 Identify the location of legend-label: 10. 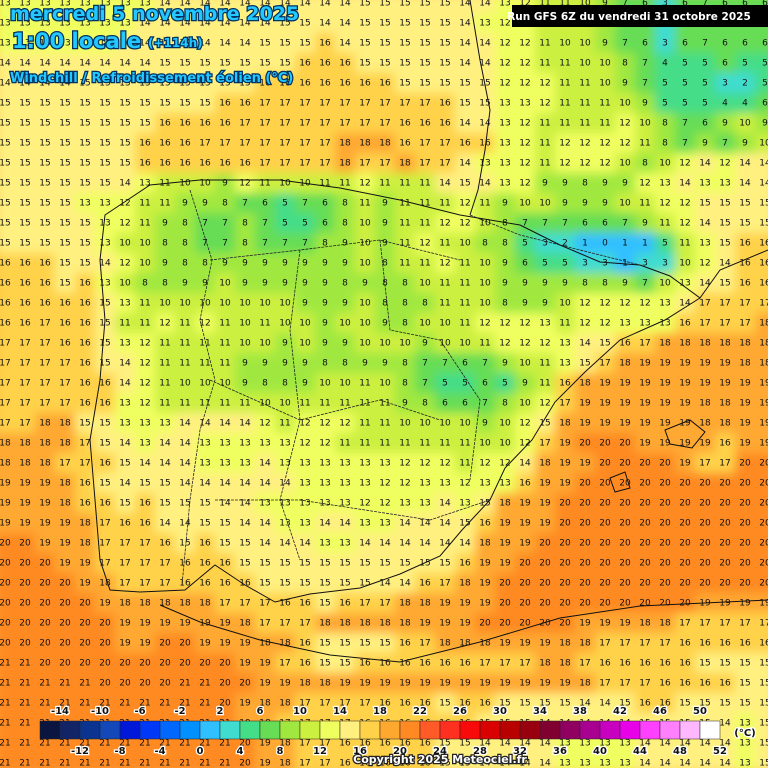
(300, 711).